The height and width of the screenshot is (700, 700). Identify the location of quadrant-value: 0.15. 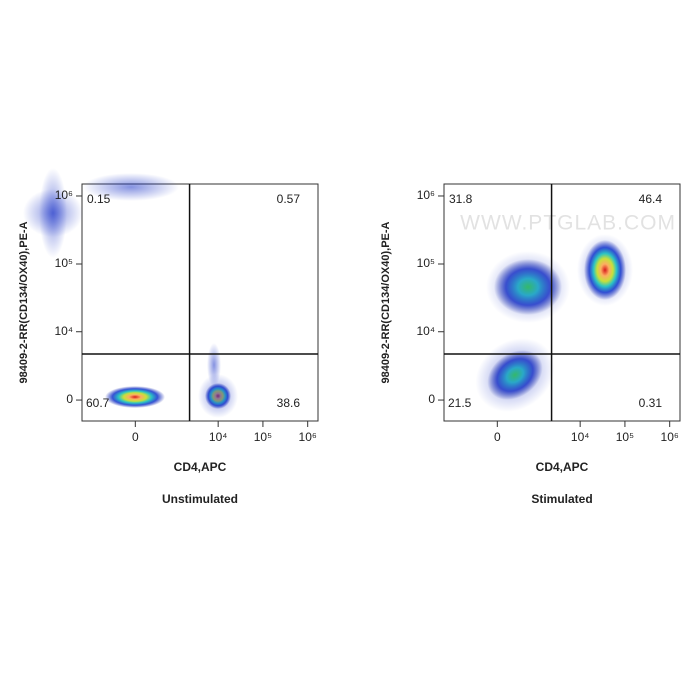
(99, 199).